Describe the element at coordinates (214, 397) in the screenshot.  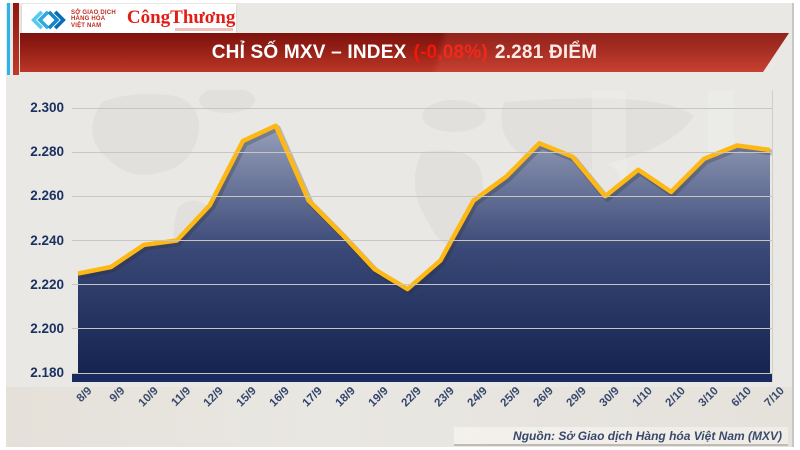
I see `x-axis-label: 12/9` at that location.